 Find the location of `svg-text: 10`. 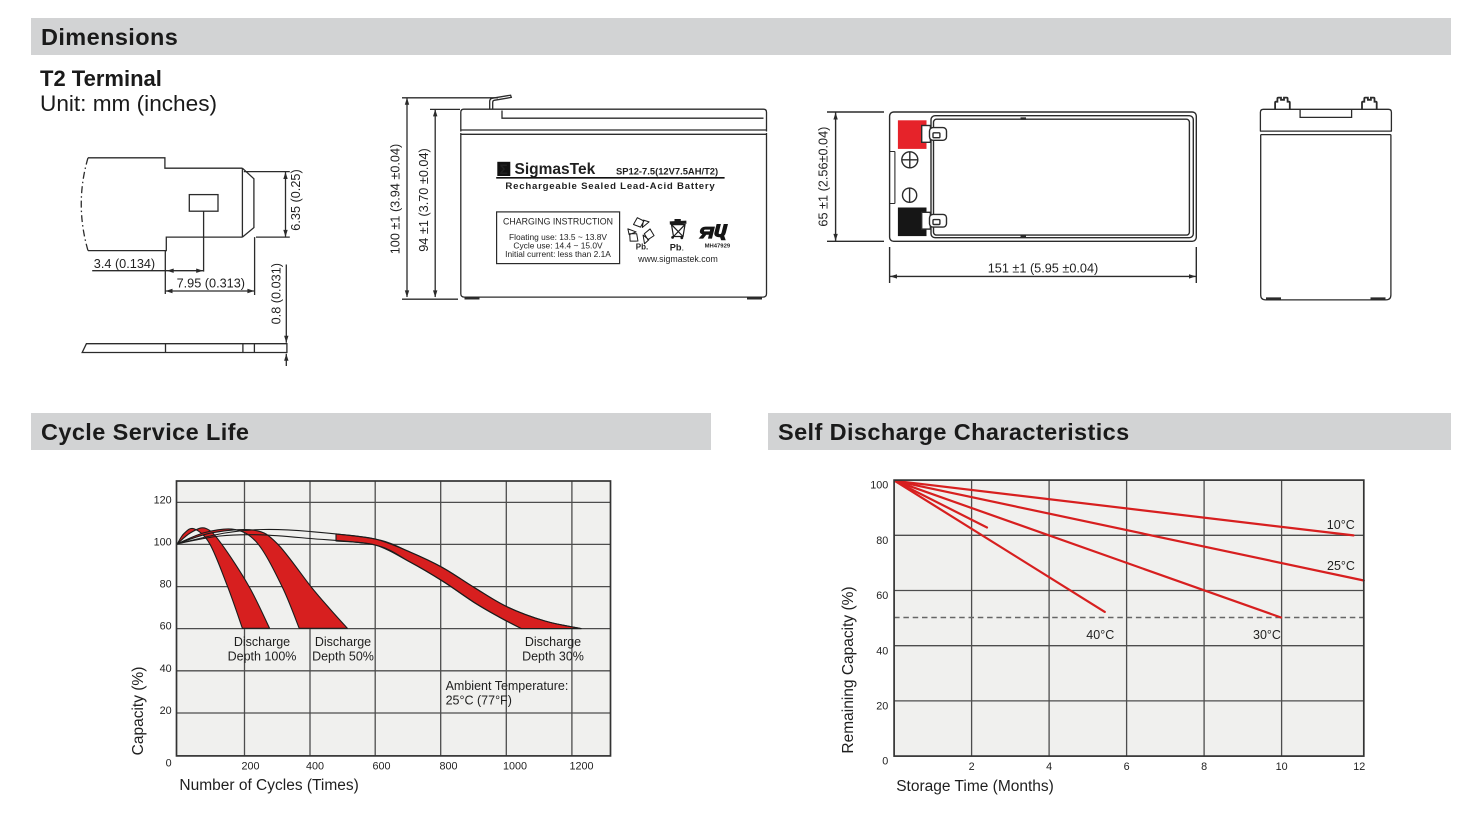

svg-text: 10 is located at coordinates (1282, 767).